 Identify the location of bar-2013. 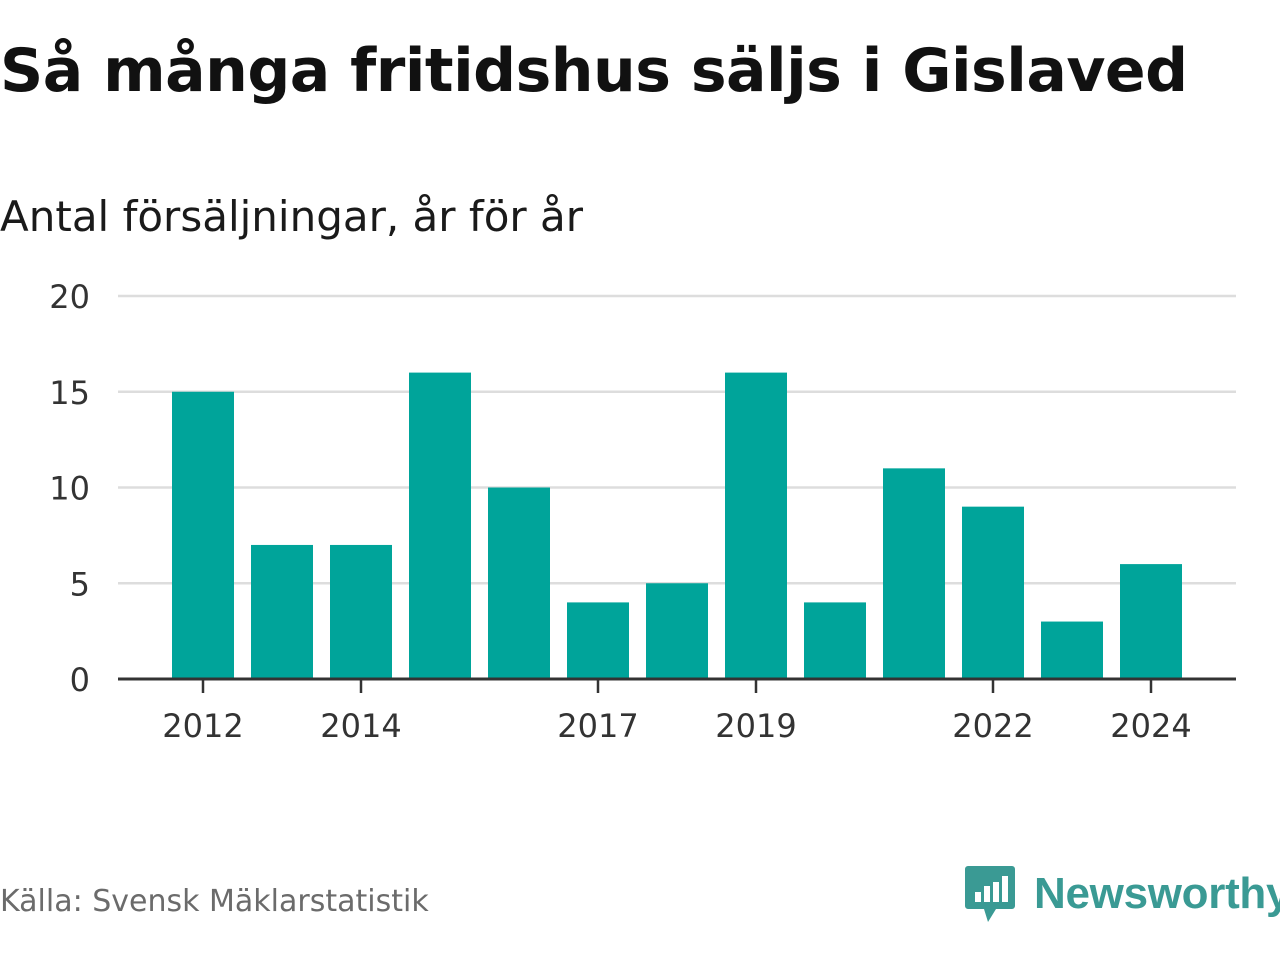
(282, 611).